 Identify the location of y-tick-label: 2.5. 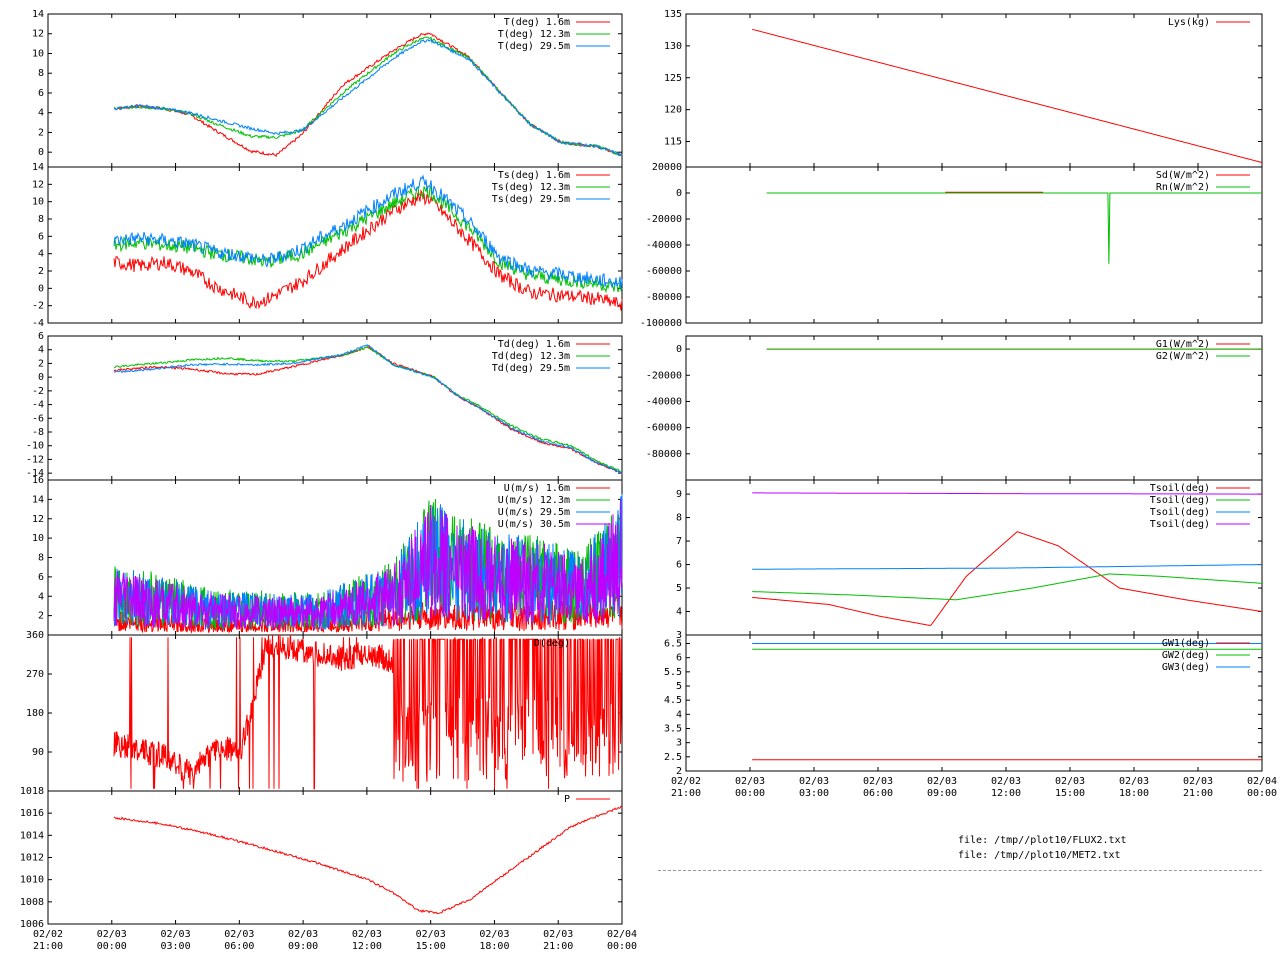
(673, 757).